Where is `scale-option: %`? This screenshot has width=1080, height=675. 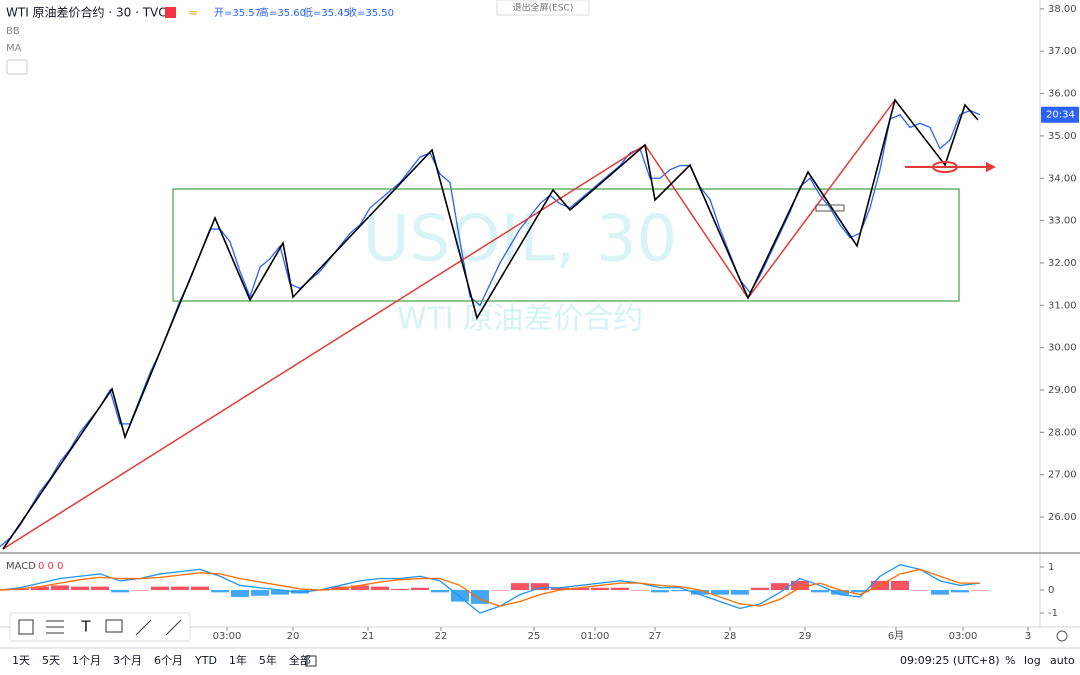 scale-option: % is located at coordinates (1010, 660).